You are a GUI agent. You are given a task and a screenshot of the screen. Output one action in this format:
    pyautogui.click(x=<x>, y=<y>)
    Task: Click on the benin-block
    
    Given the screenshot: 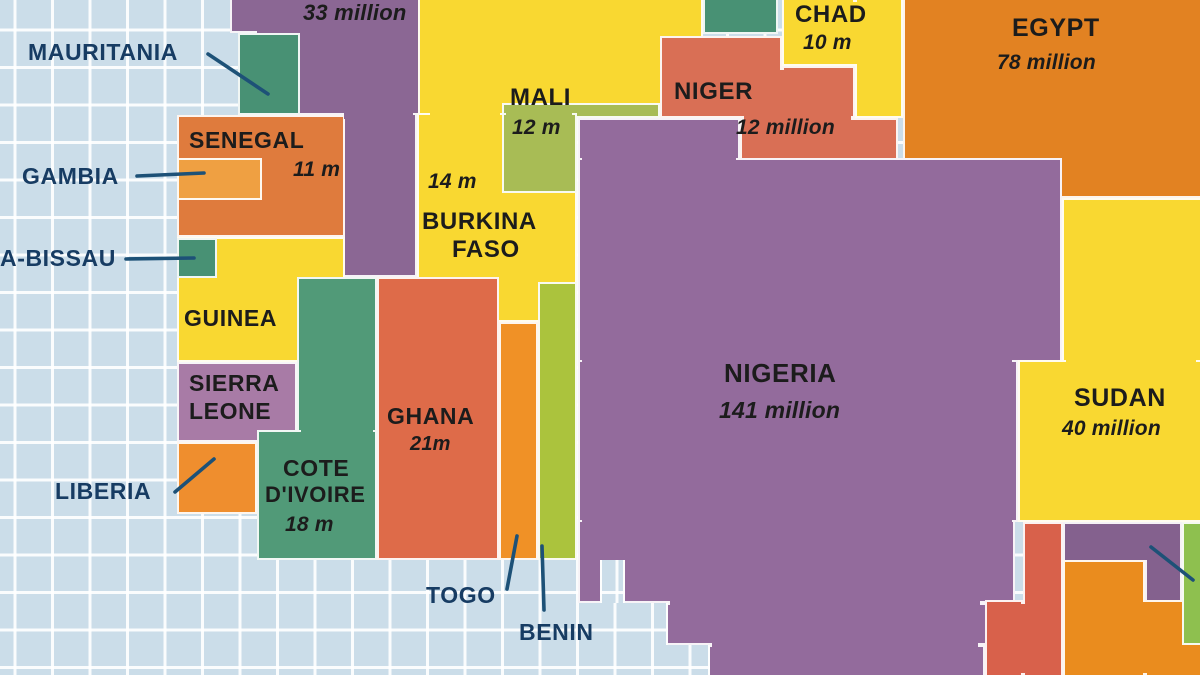 What is the action you would take?
    pyautogui.click(x=557, y=421)
    